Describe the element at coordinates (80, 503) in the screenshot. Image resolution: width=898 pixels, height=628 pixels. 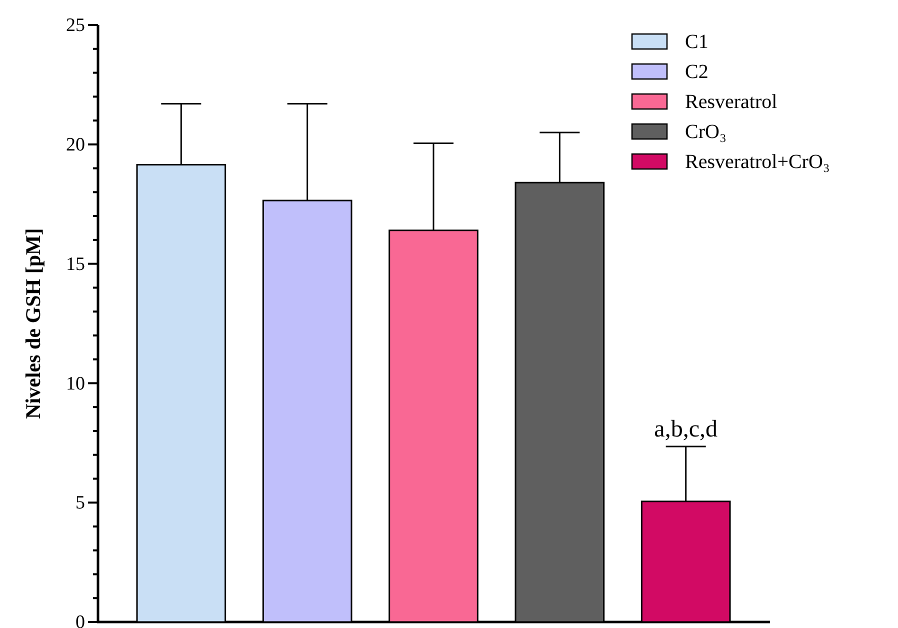
I see `y-tick-label: 5` at that location.